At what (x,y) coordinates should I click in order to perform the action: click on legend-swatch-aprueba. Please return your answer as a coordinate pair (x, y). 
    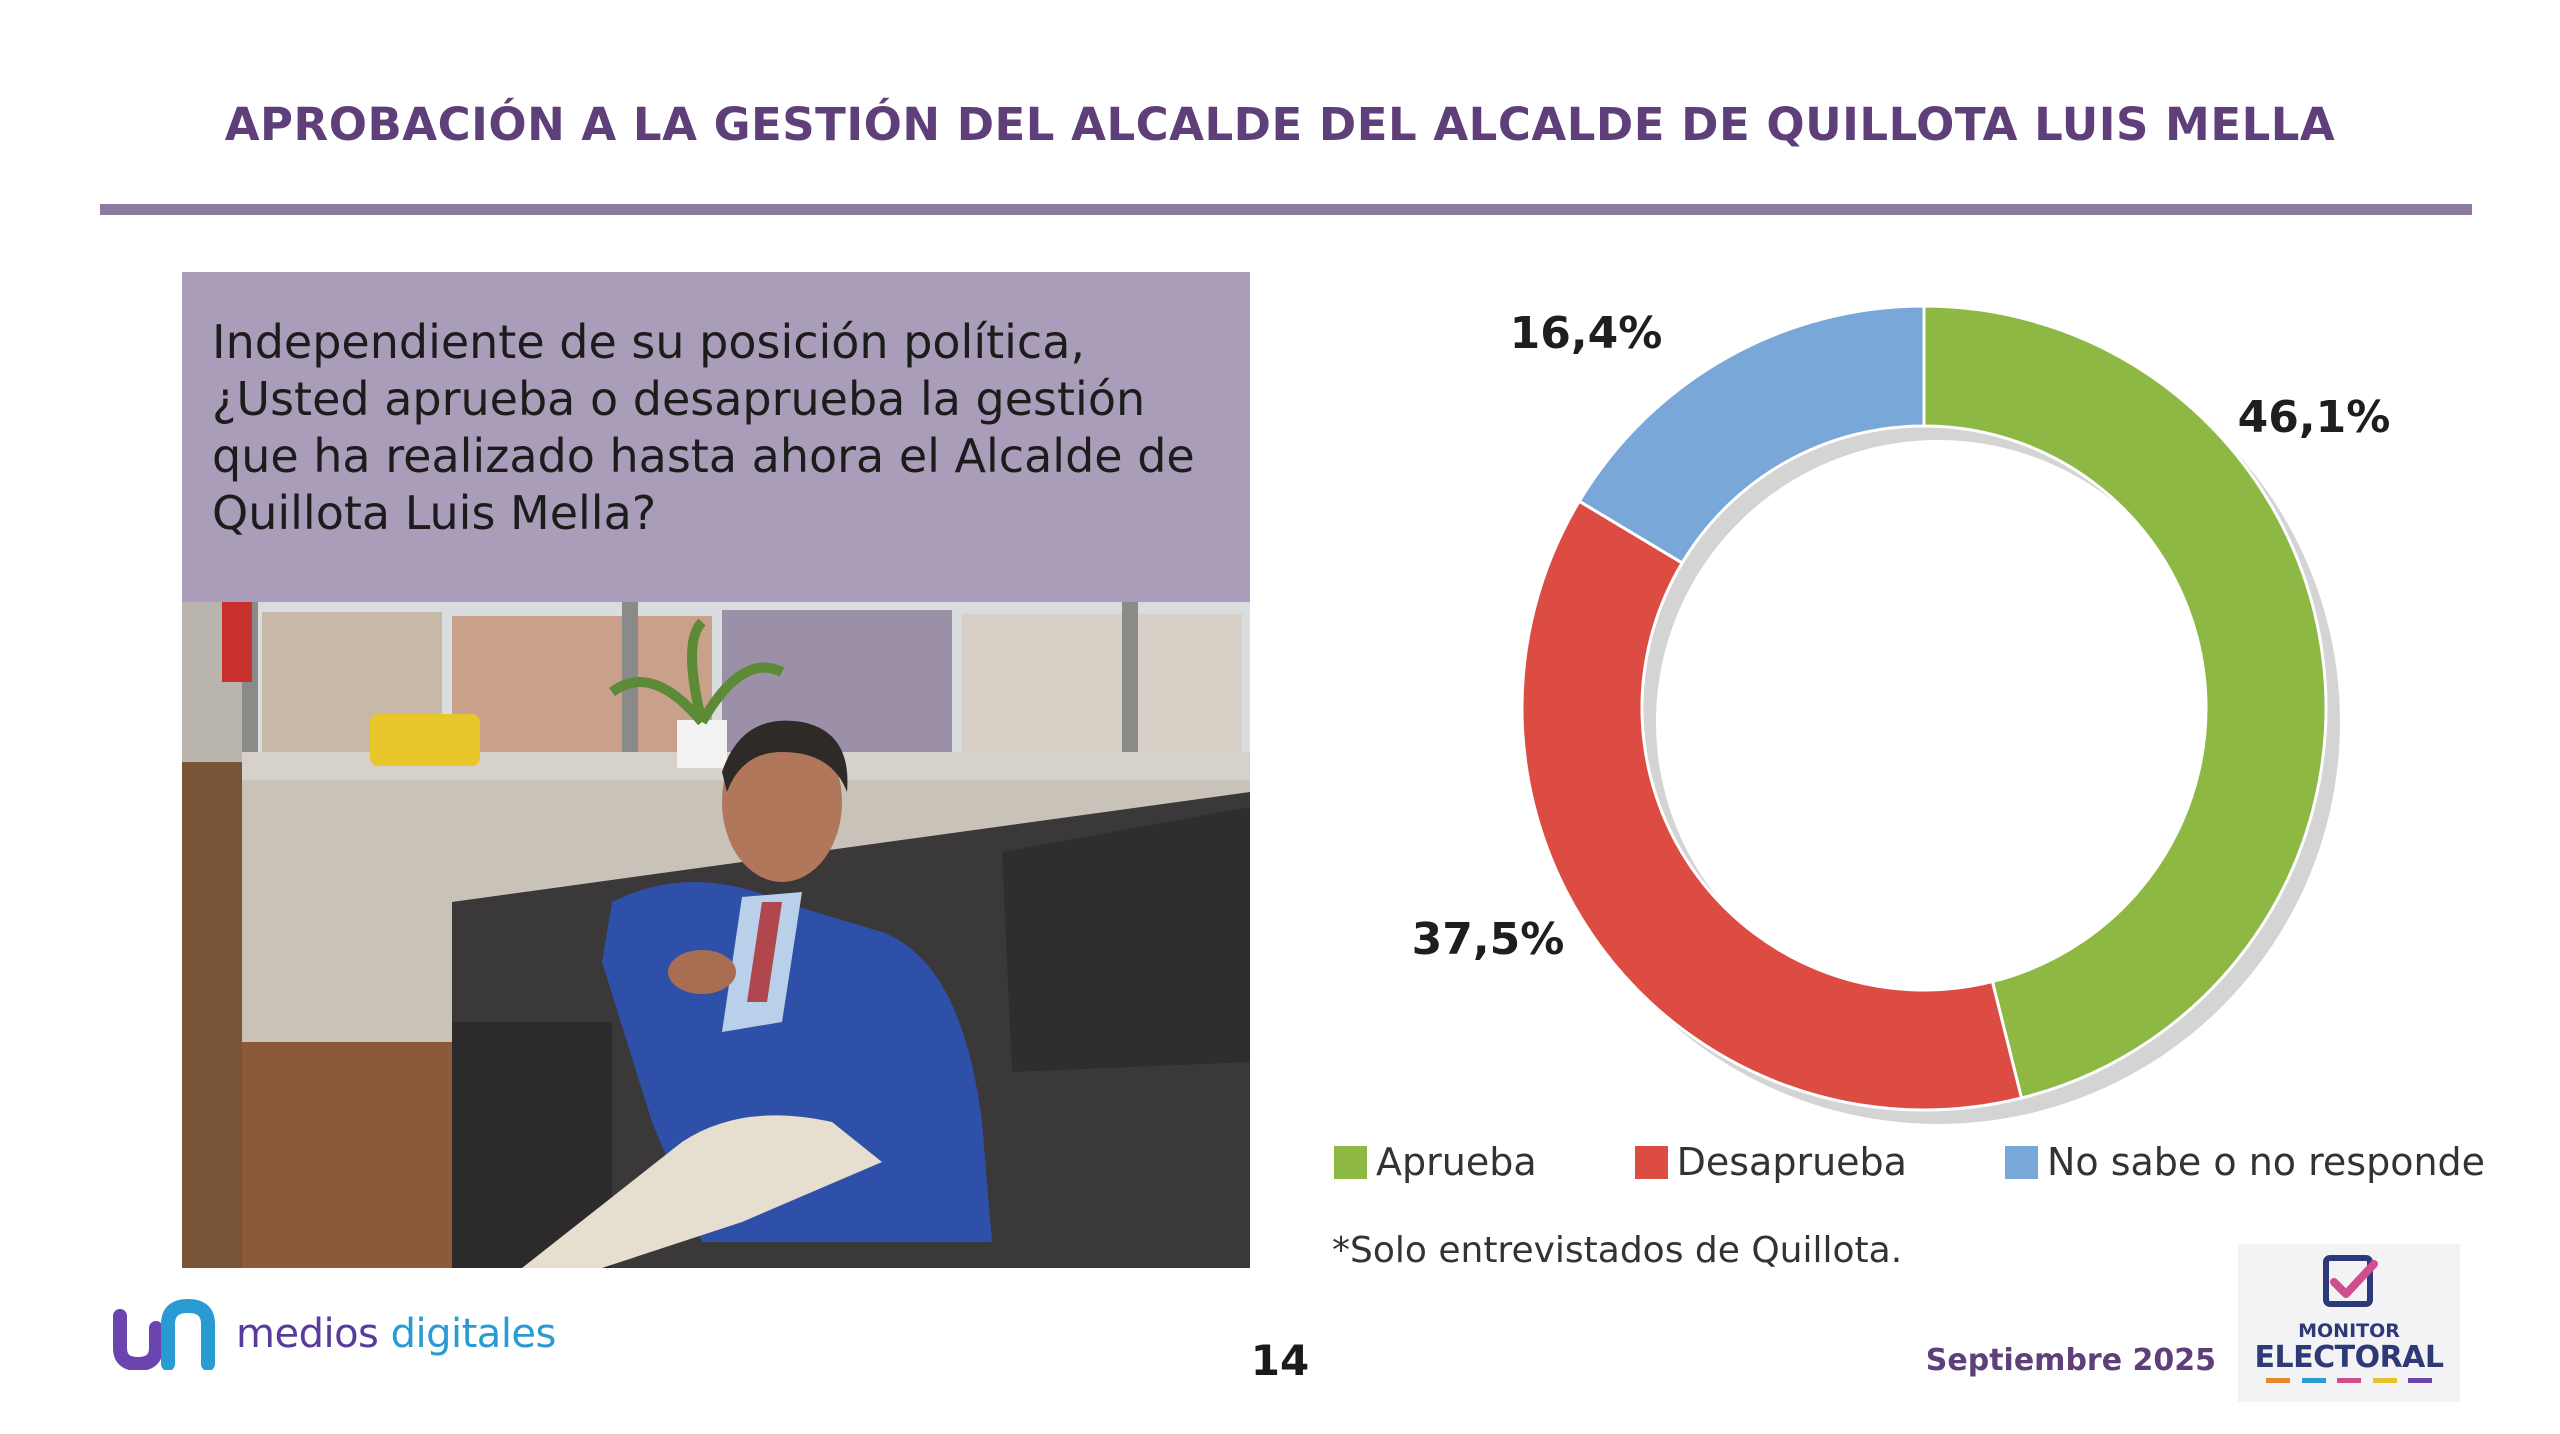
    Looking at the image, I should click on (1350, 1162).